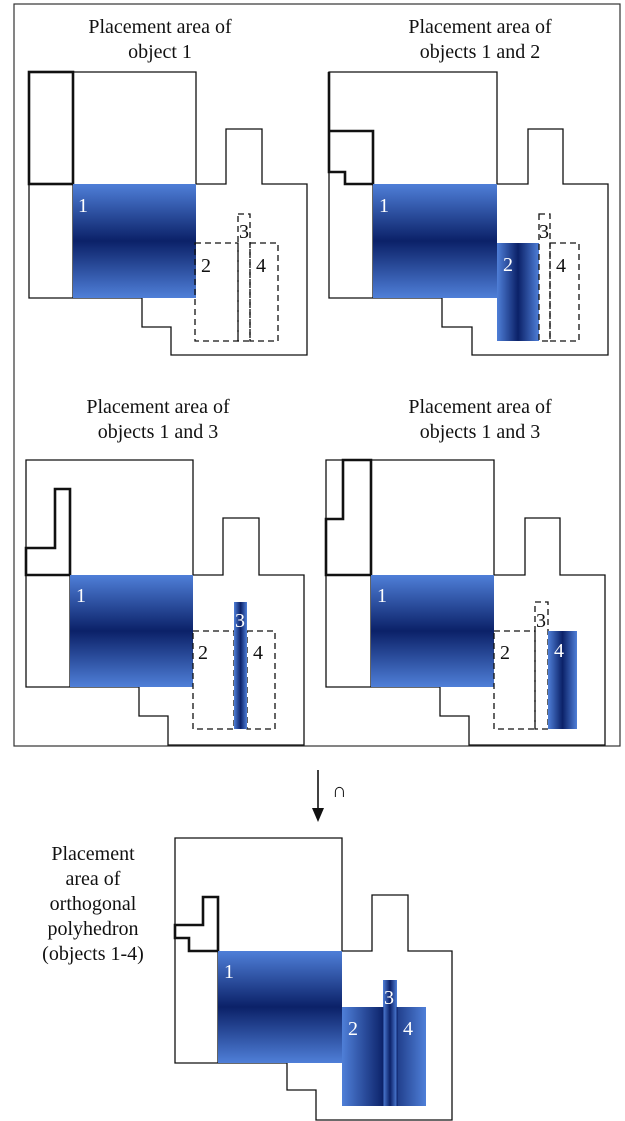 Image resolution: width=625 pixels, height=1121 pixels. Describe the element at coordinates (93, 954) in the screenshot. I see `result-text-line5: (objects 1-4)` at that location.